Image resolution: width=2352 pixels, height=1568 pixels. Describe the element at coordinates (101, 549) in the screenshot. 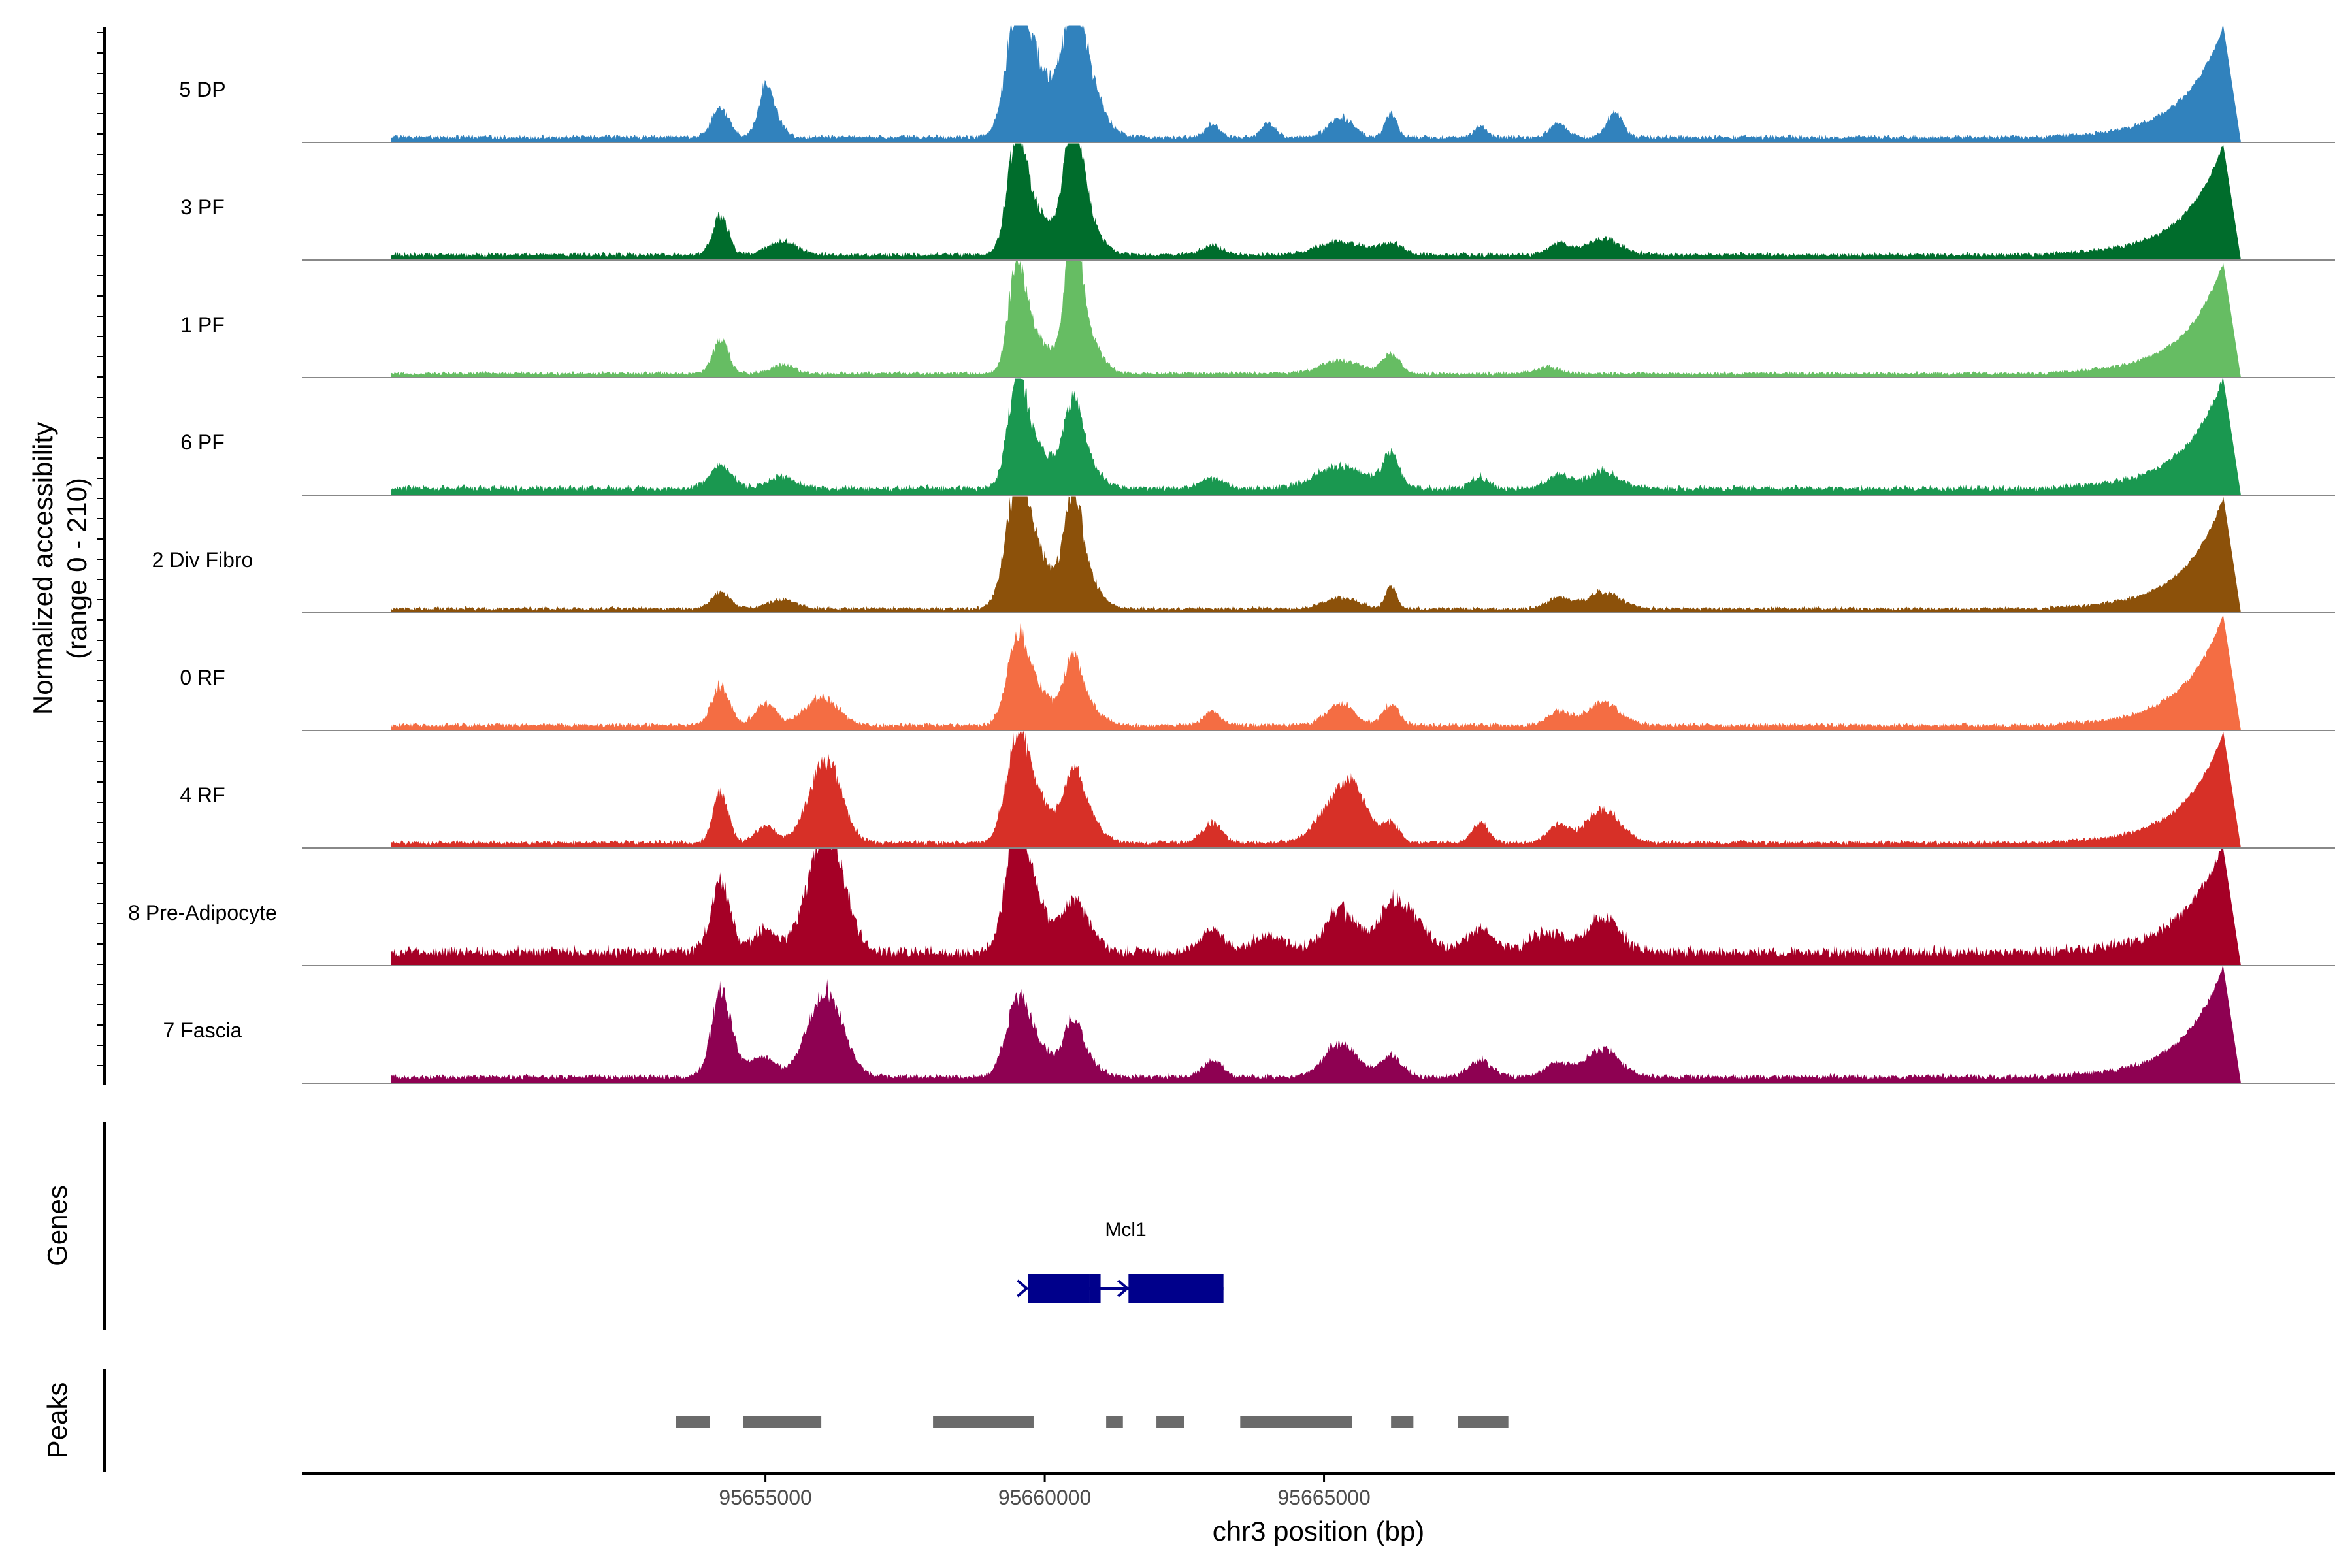

I see `y-axis-ticks` at that location.